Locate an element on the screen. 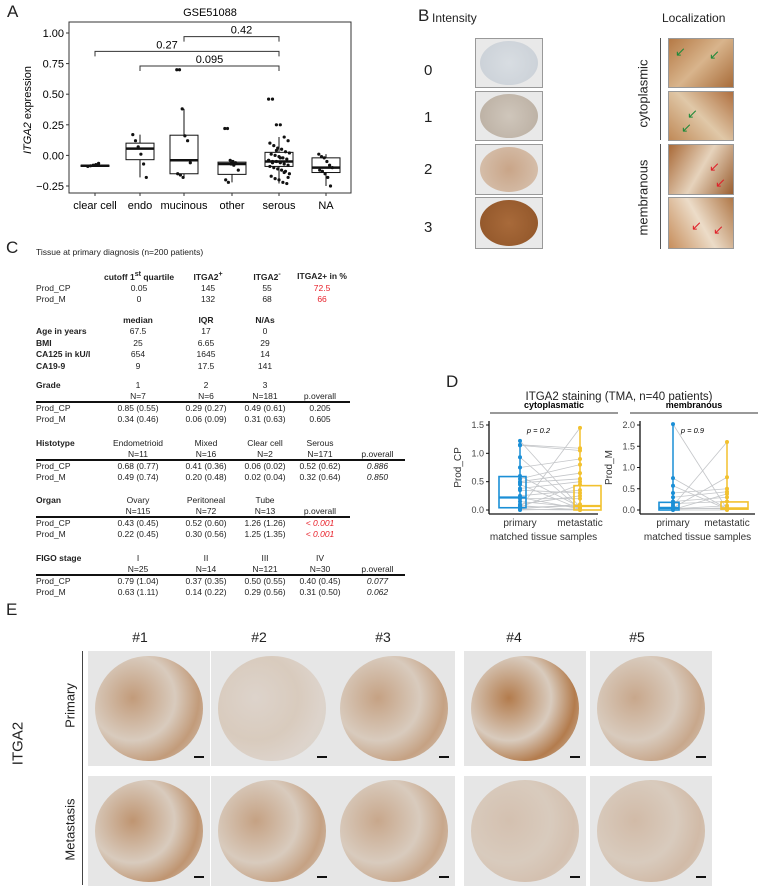 This screenshot has height=889, width=768. box is located at coordinates (184, 154).